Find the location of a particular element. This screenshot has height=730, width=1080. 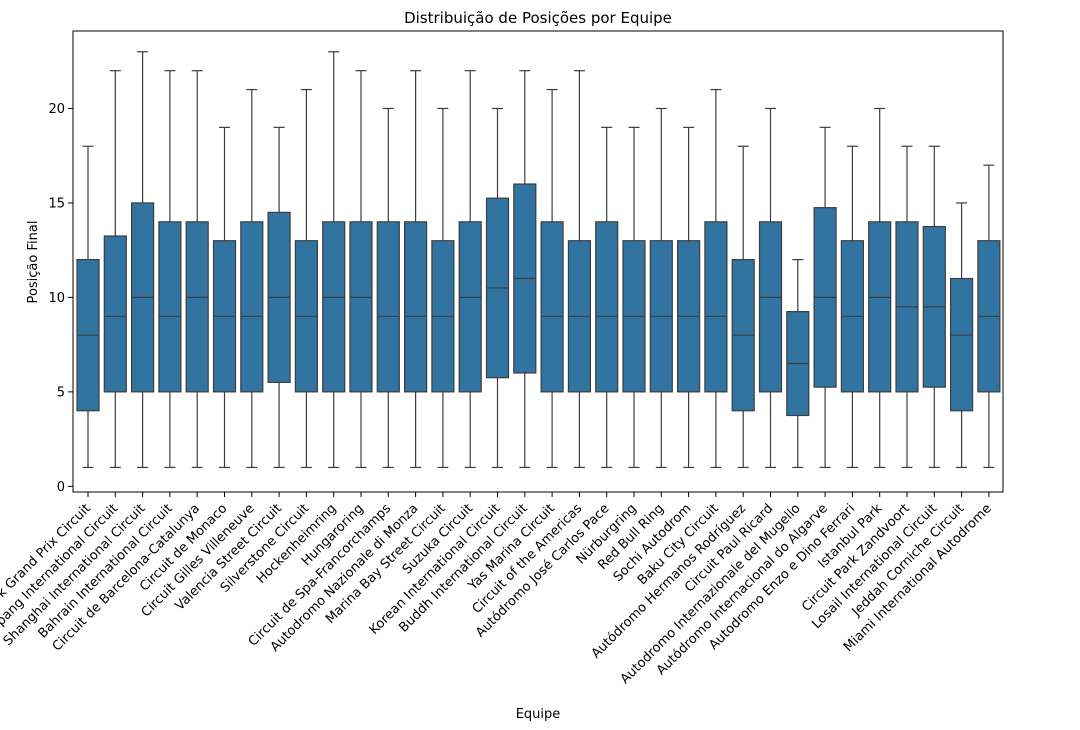

y-tick-label: 20 is located at coordinates (56, 109).